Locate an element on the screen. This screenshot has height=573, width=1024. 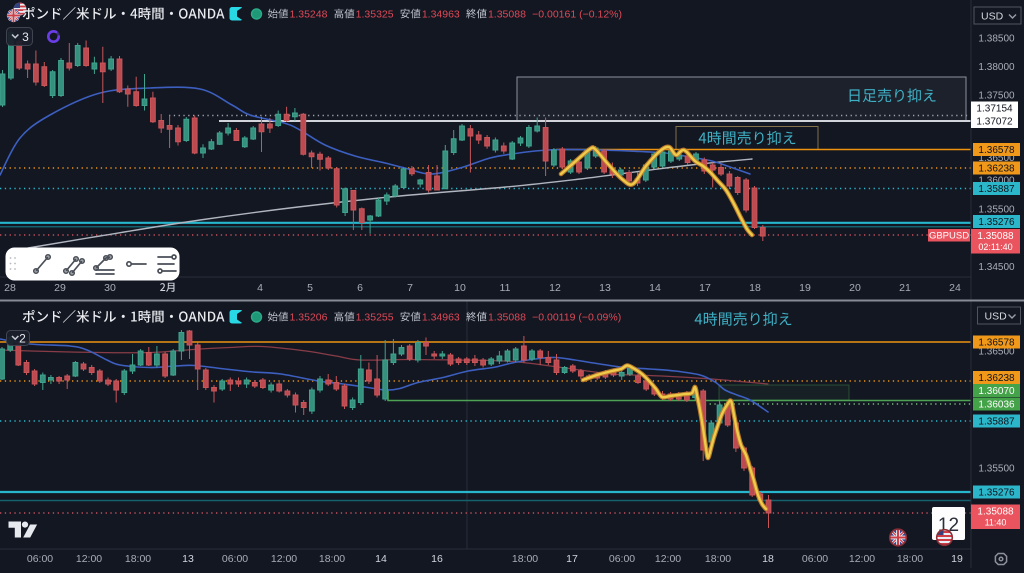
svg-text: 10 is located at coordinates (460, 288).